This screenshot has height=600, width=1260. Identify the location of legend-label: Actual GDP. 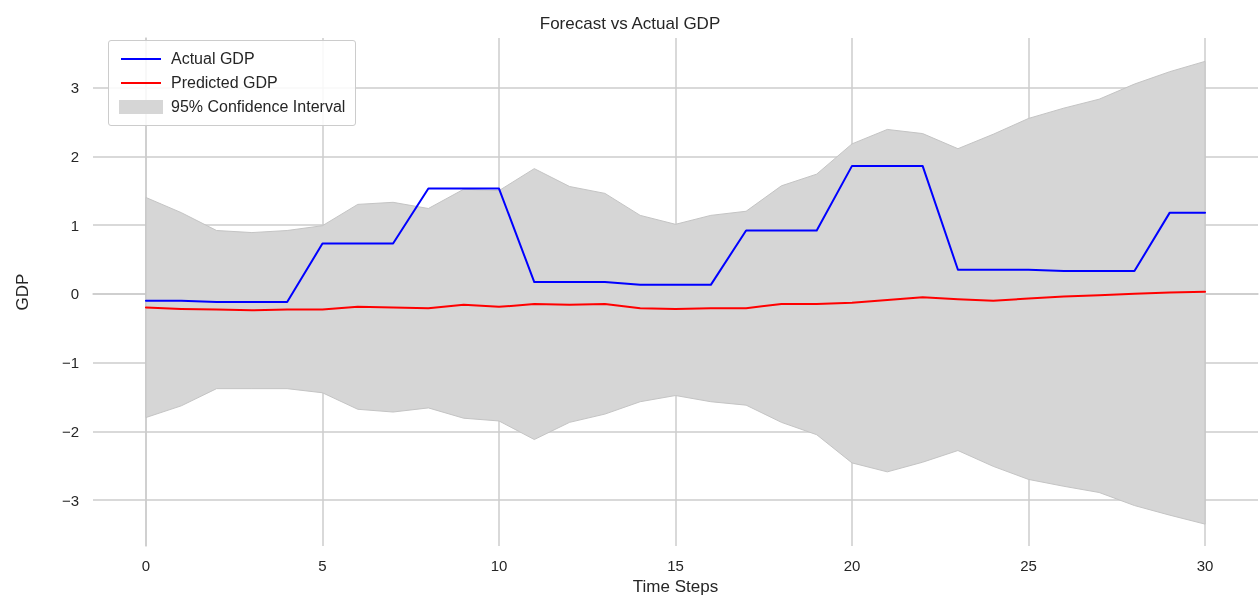
(213, 59).